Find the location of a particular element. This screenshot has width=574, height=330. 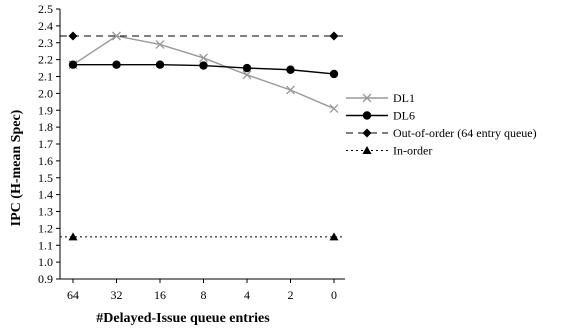

legend-label: DL1 is located at coordinates (404, 98).